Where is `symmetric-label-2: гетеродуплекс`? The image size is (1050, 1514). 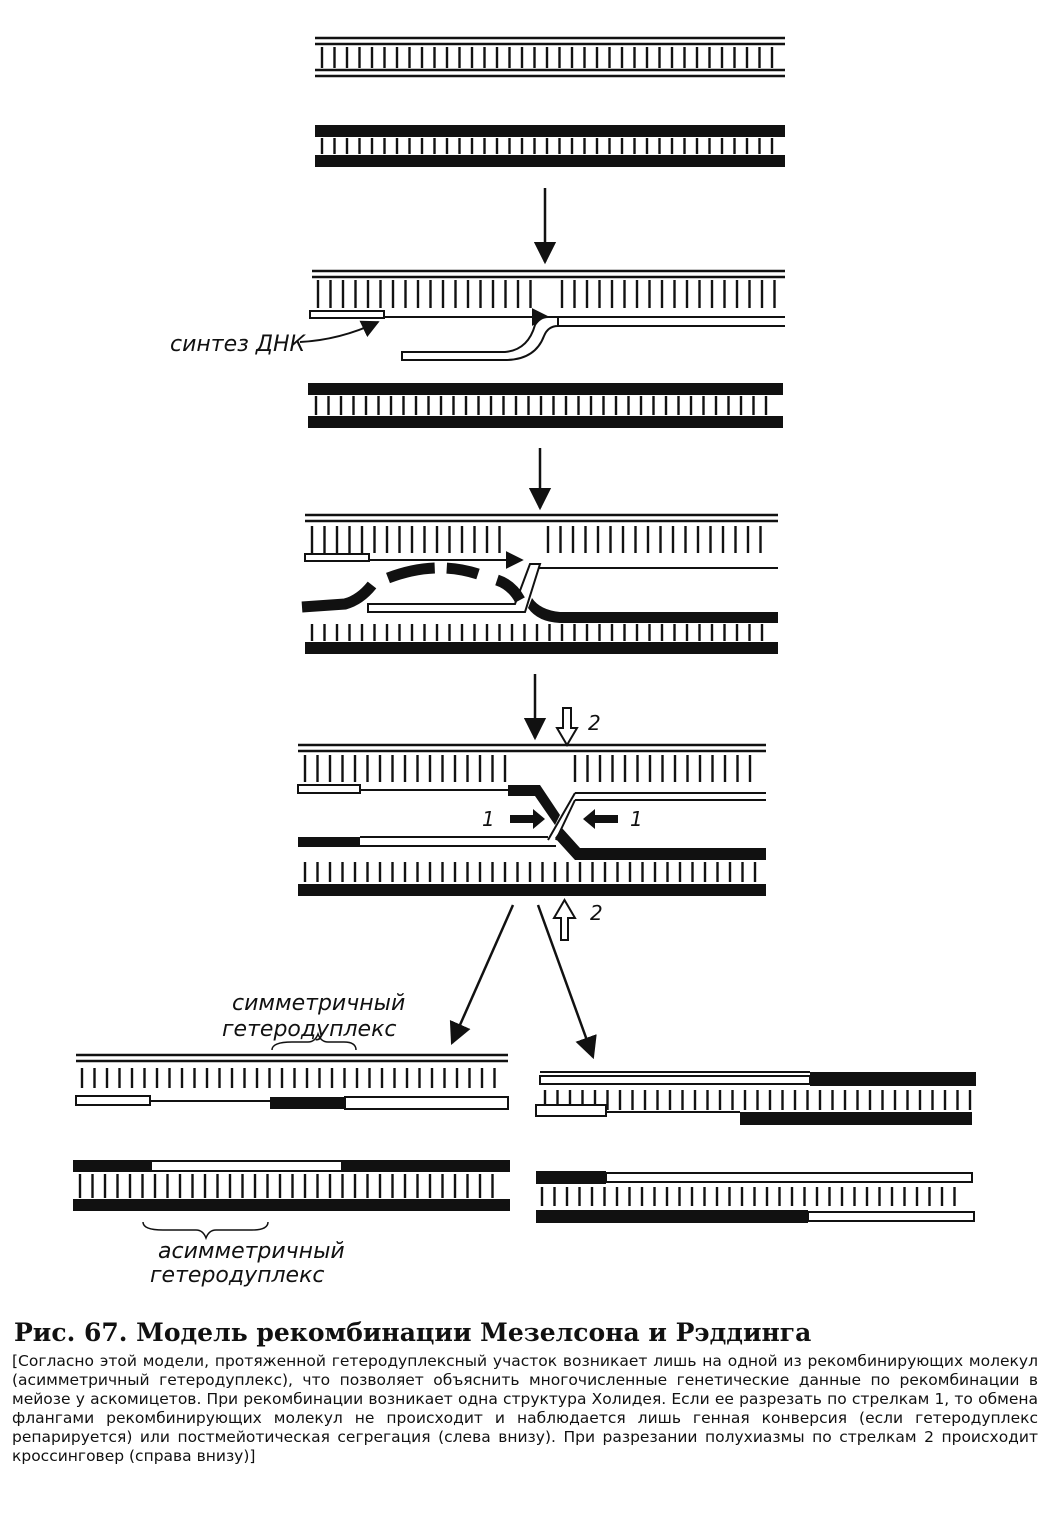
symmetric-label-2: гетеродуплекс is located at coordinates (309, 1029).